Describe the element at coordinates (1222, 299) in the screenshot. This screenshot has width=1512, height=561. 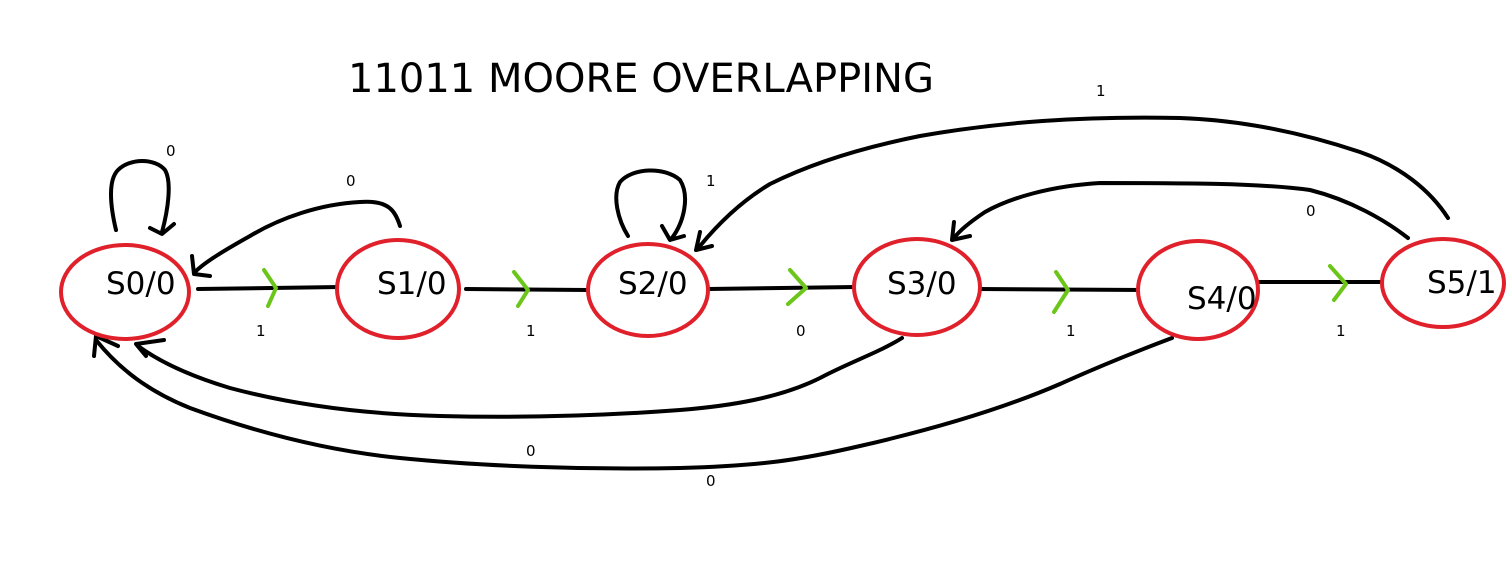
I see `state-label: S4/0` at that location.